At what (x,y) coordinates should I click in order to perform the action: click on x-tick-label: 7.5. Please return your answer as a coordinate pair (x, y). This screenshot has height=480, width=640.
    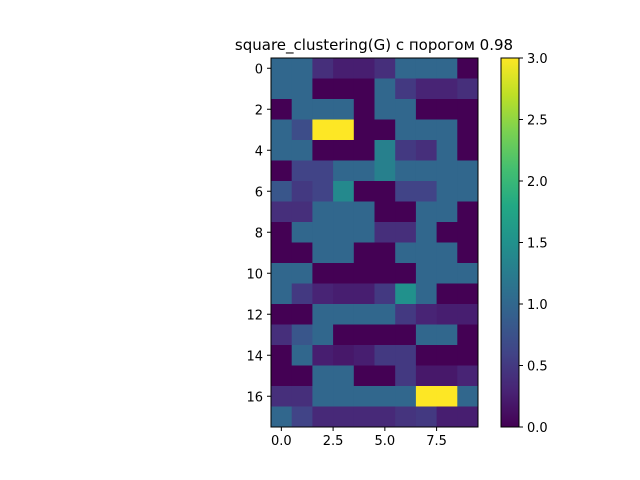
    Looking at the image, I should click on (436, 441).